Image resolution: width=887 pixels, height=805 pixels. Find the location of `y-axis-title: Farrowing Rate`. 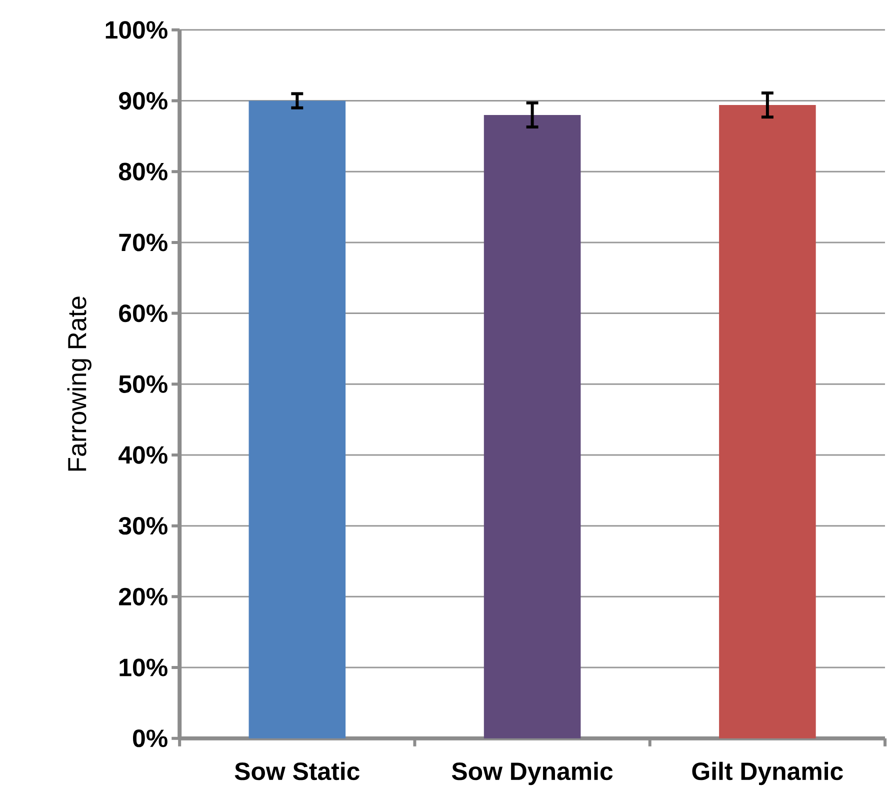

y-axis-title: Farrowing Rate is located at coordinates (79, 383).